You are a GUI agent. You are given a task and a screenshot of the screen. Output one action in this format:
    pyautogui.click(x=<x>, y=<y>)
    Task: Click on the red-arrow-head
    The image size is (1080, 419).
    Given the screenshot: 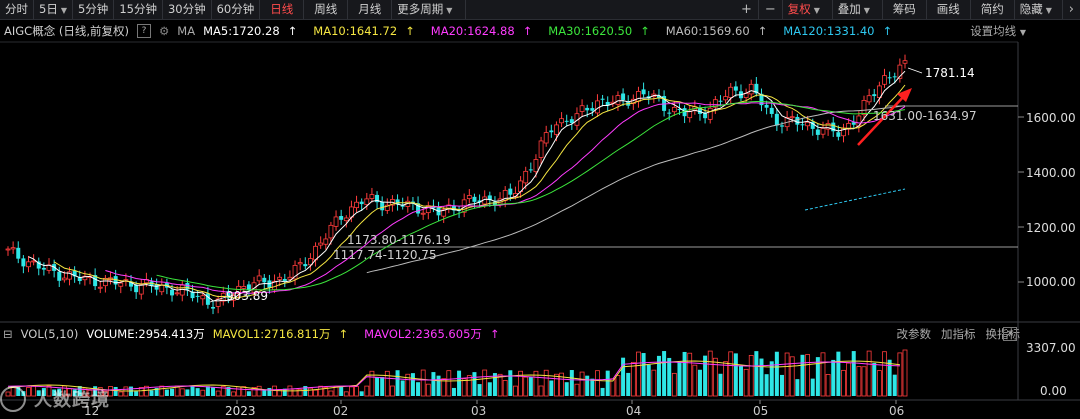 What is the action you would take?
    pyautogui.click(x=904, y=95)
    